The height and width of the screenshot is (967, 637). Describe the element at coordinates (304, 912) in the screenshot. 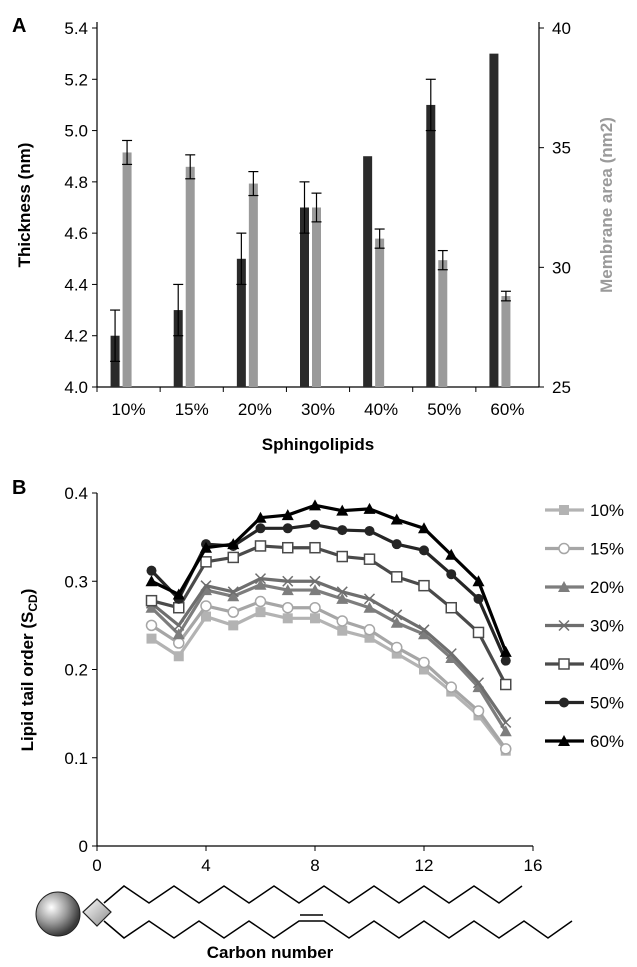

I see `lipid-molecule-illustration` at that location.